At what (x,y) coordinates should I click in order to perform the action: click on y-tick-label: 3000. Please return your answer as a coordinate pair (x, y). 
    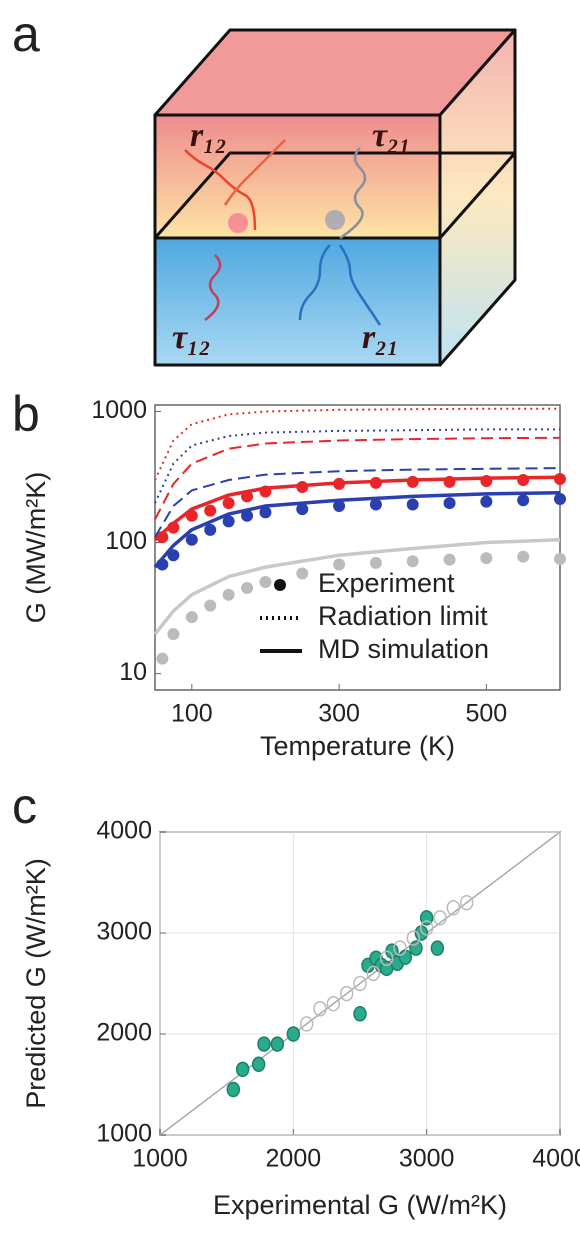
    Looking at the image, I should click on (124, 932).